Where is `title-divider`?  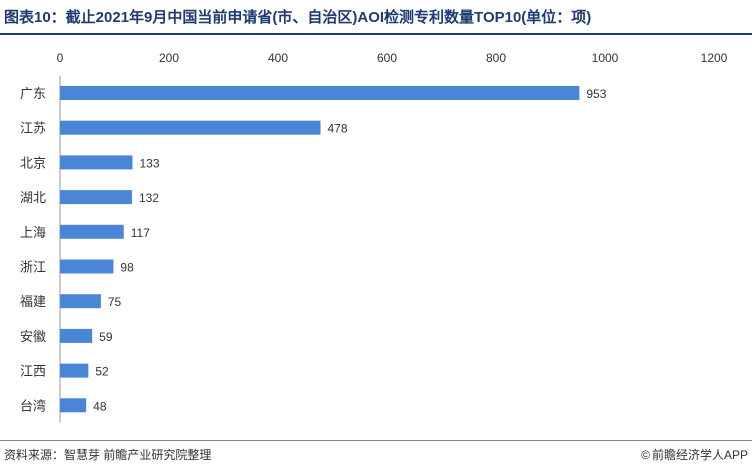
title-divider is located at coordinates (376, 34).